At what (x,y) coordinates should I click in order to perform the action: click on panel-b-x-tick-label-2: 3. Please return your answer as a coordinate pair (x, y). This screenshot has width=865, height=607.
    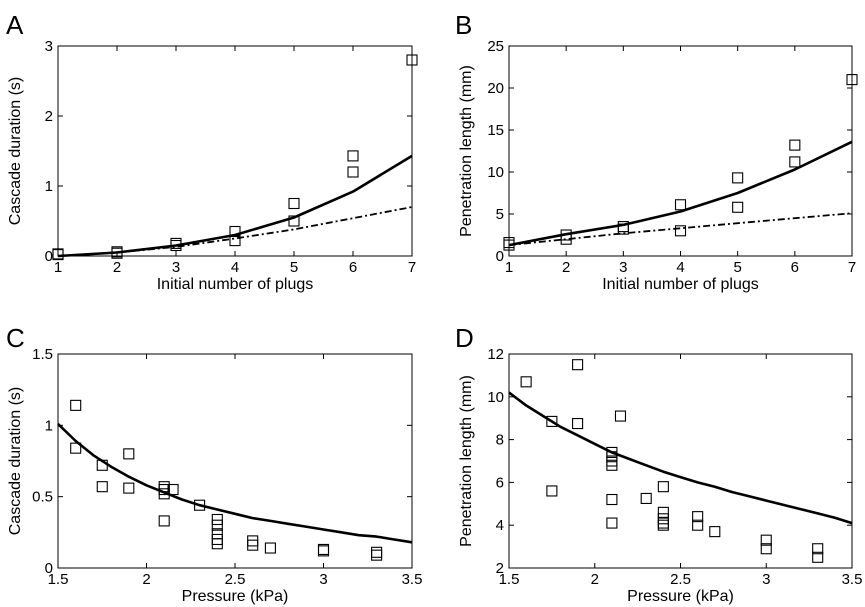
    Looking at the image, I should click on (623, 267).